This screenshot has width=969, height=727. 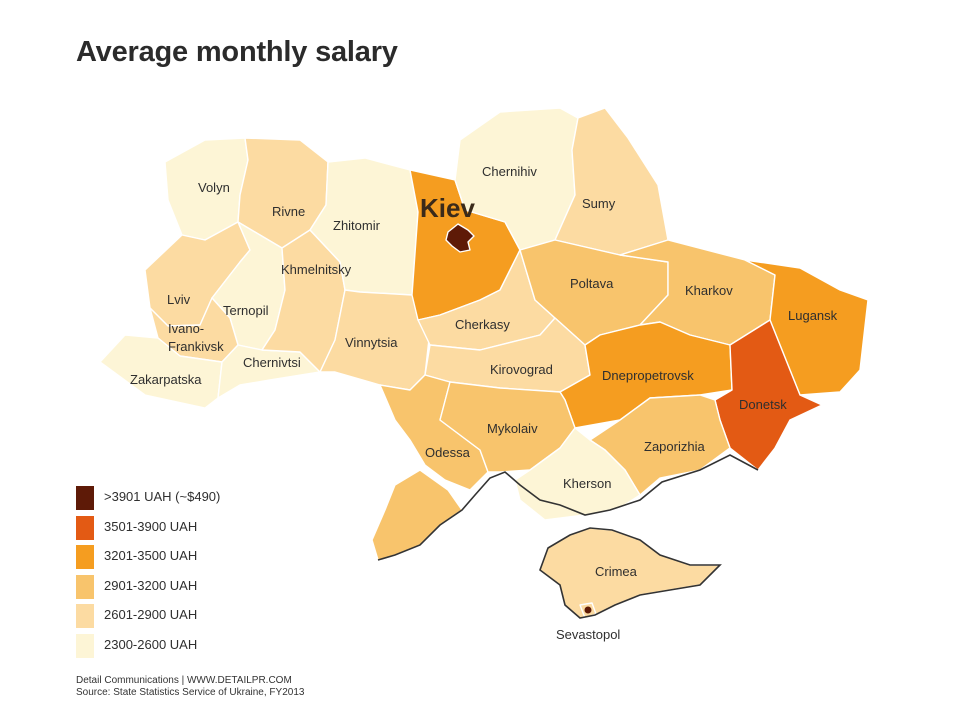 I want to click on label-zaporizhia: Zaporizhia, so click(x=674, y=446).